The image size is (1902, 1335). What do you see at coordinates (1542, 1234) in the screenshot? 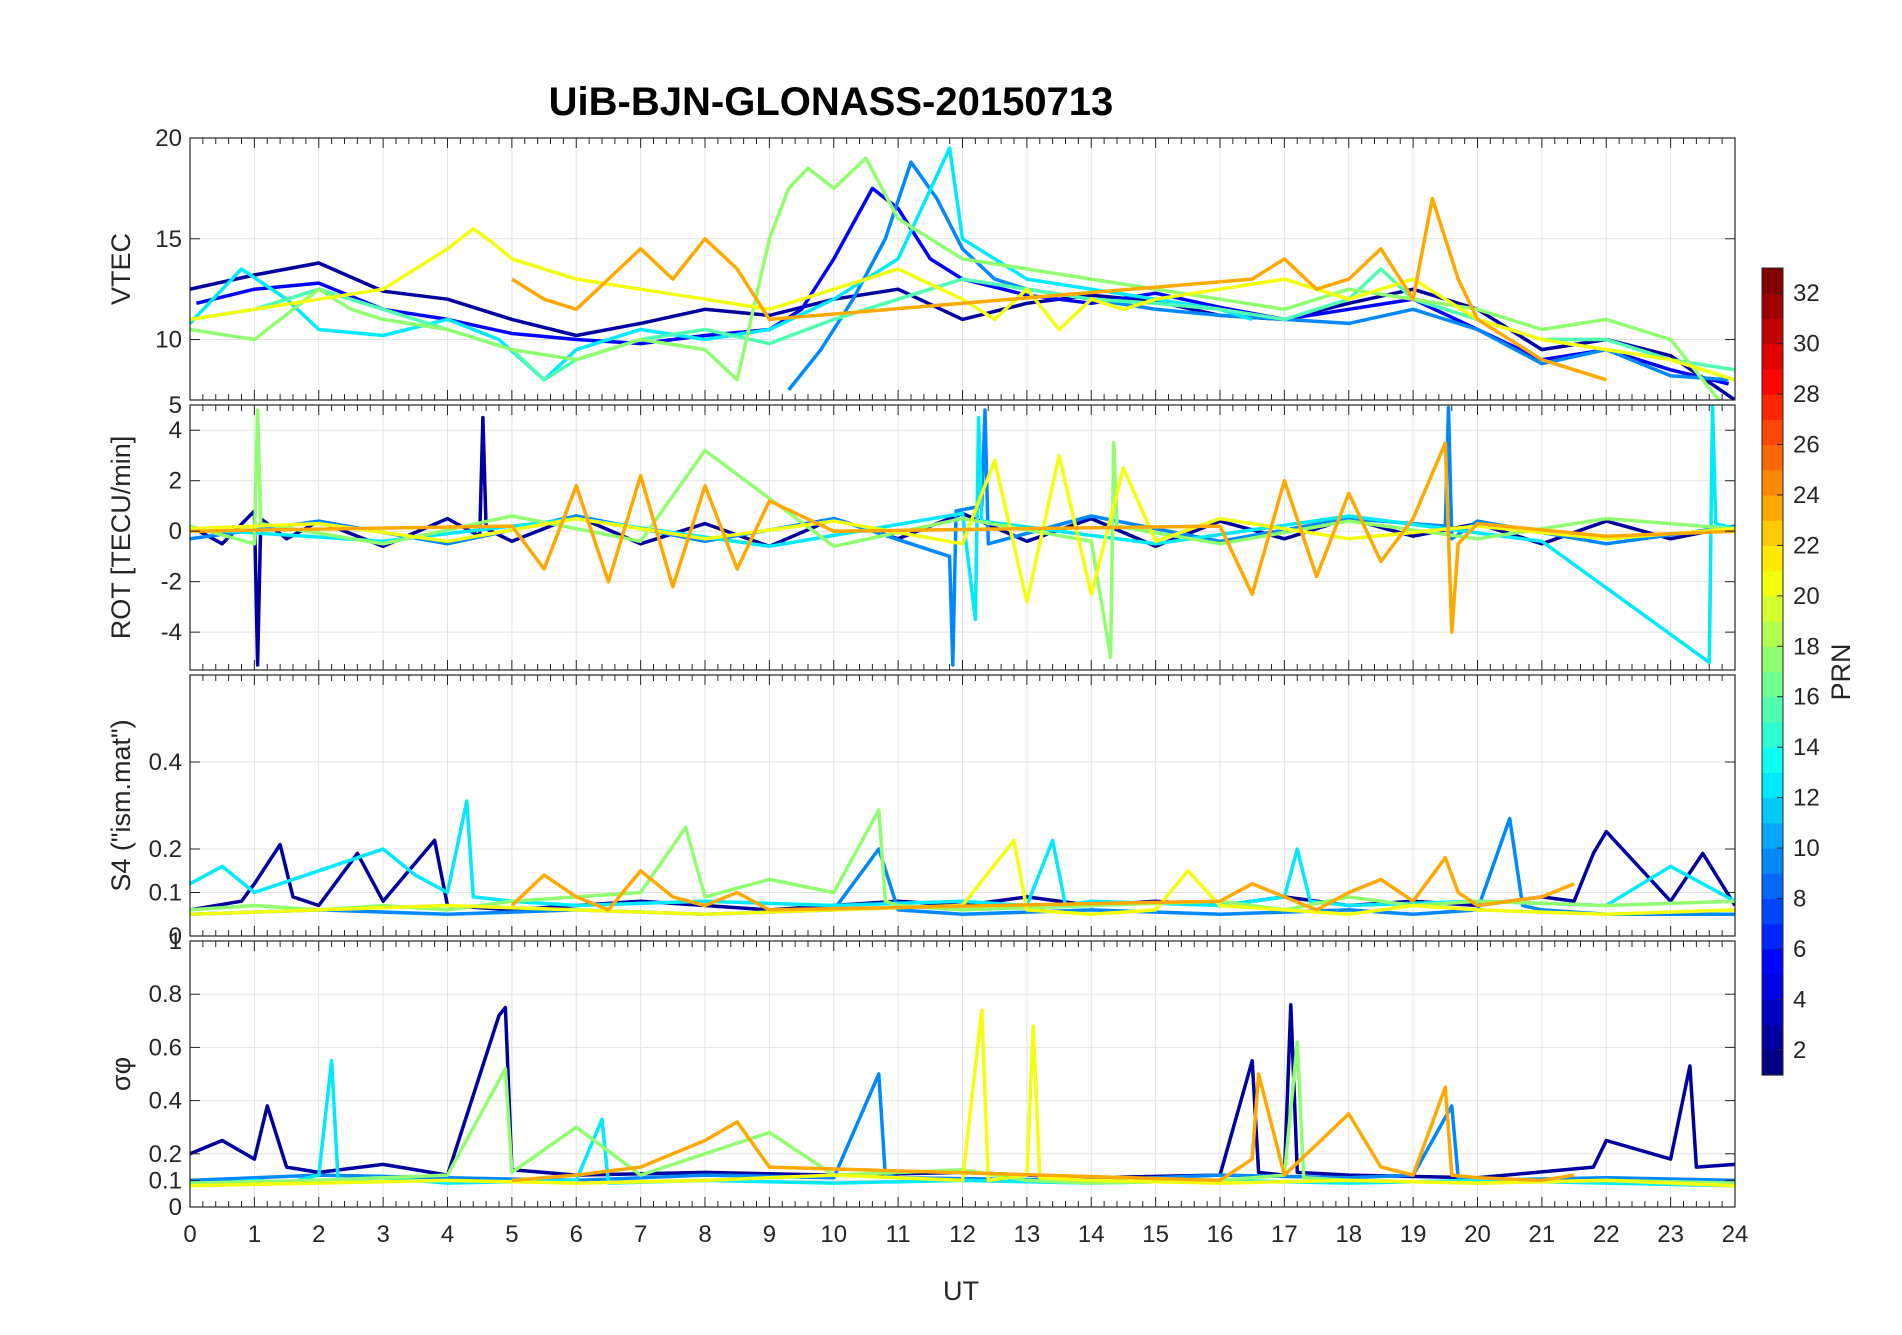
I see `x-tick-label: 21` at bounding box center [1542, 1234].